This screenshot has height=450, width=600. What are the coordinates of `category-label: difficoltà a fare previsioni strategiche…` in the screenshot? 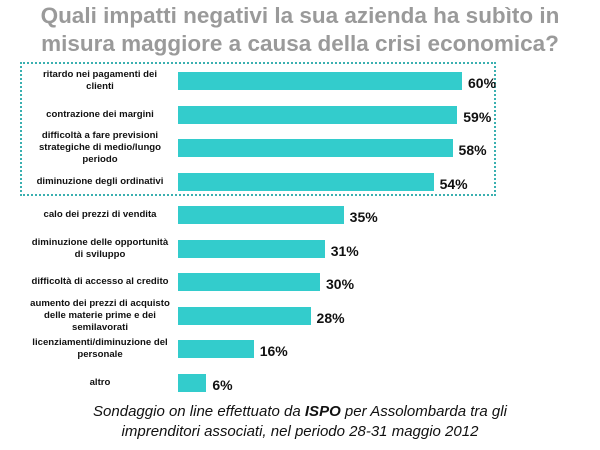 It's located at (100, 147).